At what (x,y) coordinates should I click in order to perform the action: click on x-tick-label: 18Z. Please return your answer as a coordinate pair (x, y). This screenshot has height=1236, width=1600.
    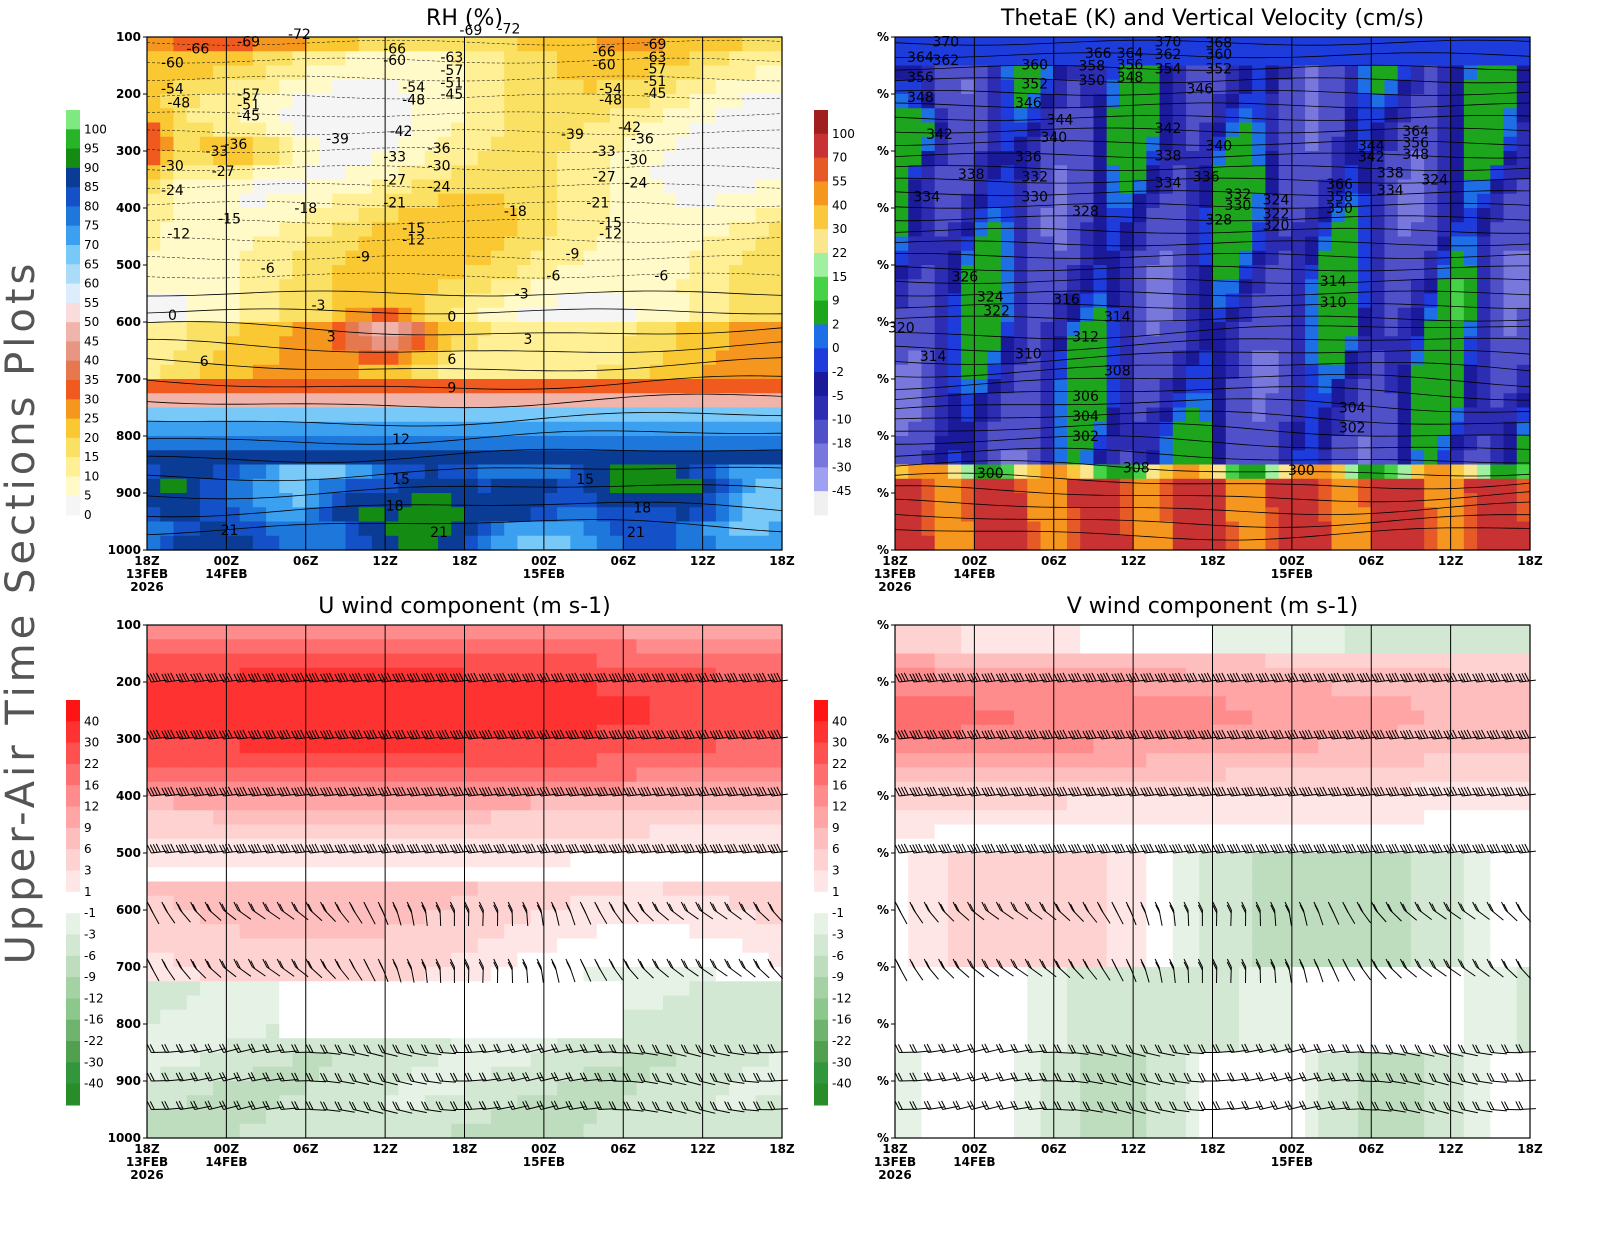
    Looking at the image, I should click on (895, 561).